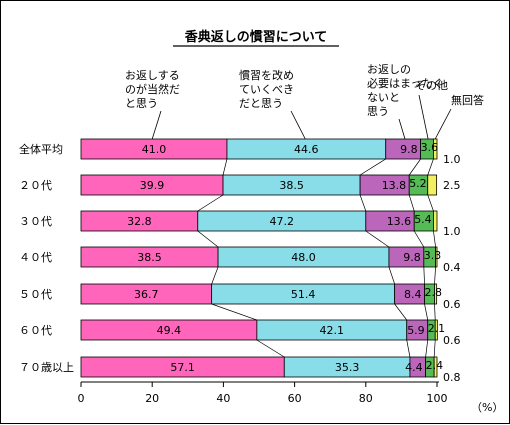 The image size is (510, 425). Describe the element at coordinates (399, 221) in the screenshot. I see `value-label-2-2: 13.6` at that location.